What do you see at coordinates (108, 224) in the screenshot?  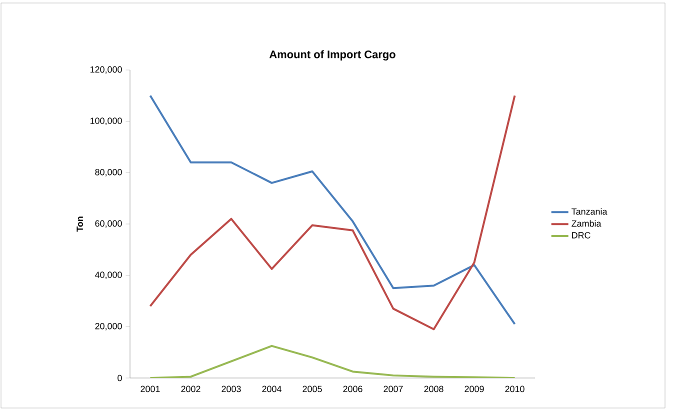 I see `y-tick-label: 60,000` at bounding box center [108, 224].